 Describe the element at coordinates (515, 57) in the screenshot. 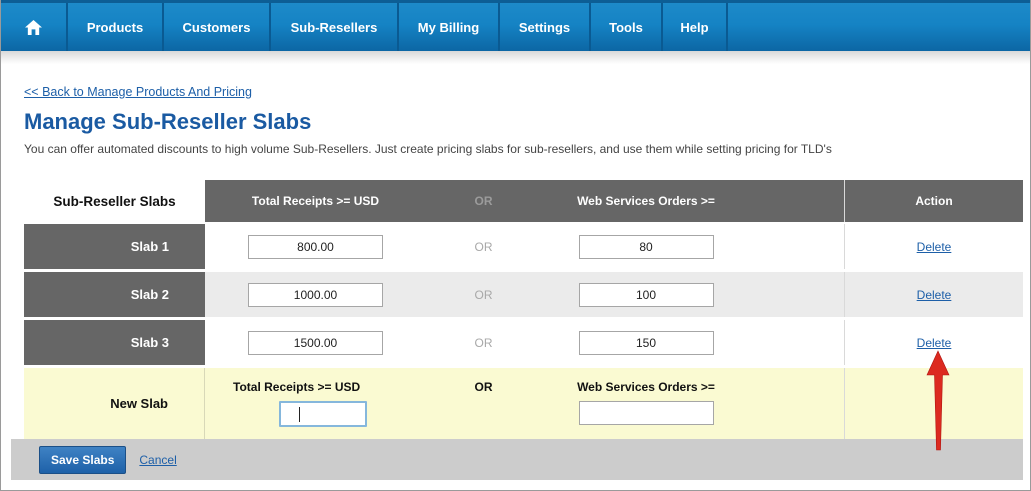

I see `nav-shadow` at that location.